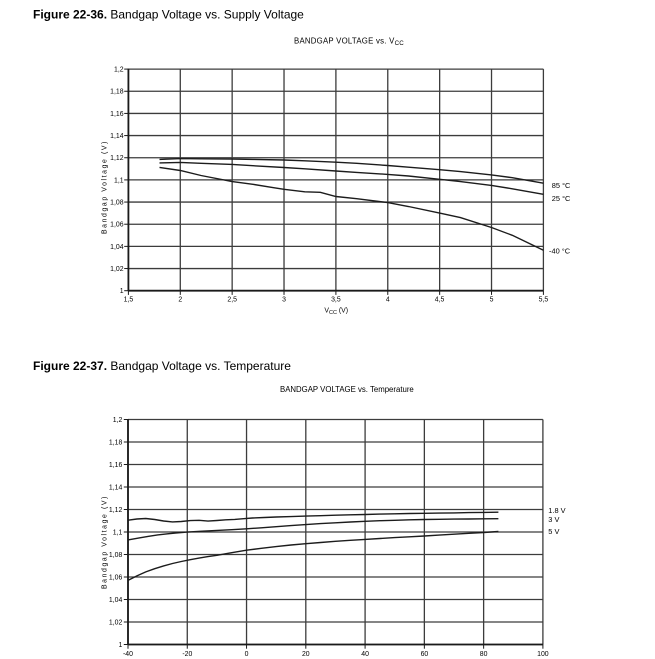 The height and width of the screenshot is (659, 655). Describe the element at coordinates (306, 654) in the screenshot. I see `svg-text: 20` at that location.